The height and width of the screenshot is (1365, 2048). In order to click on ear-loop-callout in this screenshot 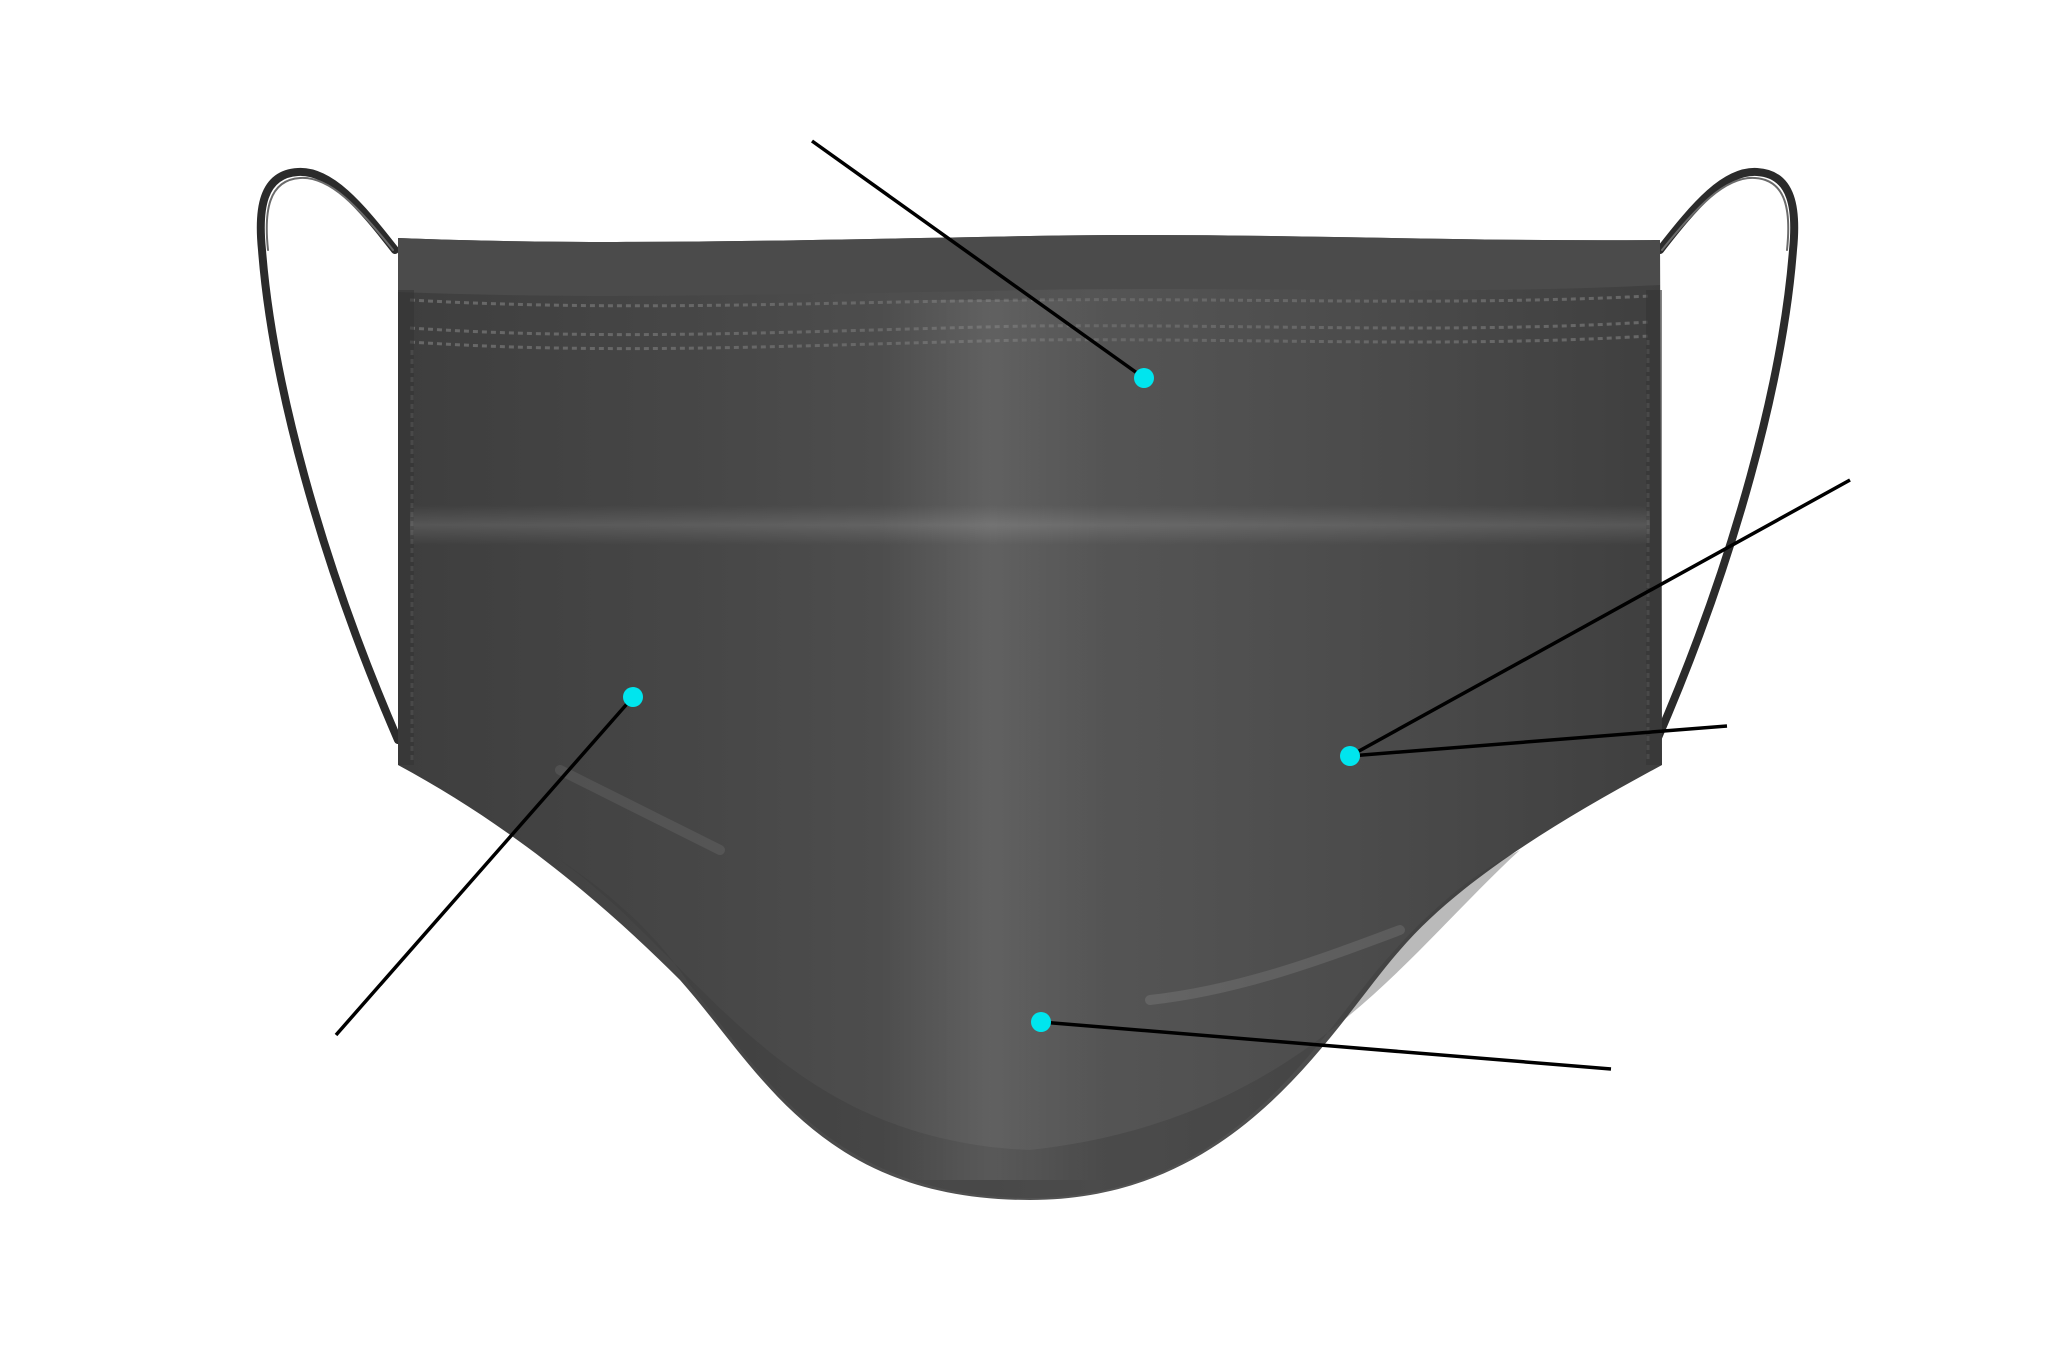, I will do `click(1600, 618)`.